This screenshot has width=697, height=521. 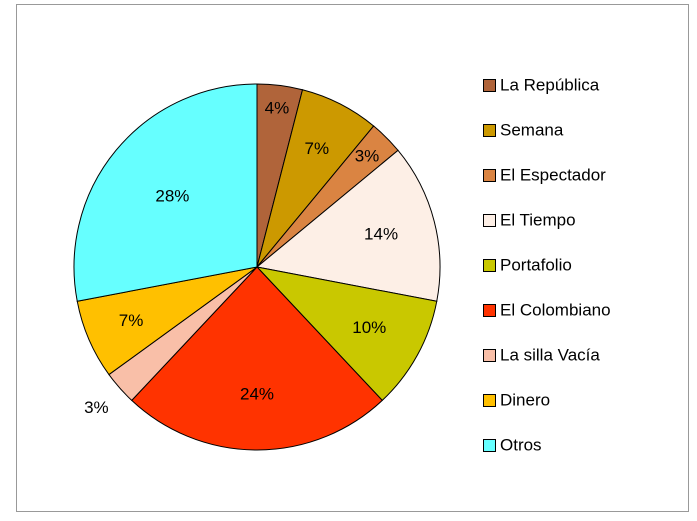 I want to click on legend-label: Dinero, so click(x=525, y=399).